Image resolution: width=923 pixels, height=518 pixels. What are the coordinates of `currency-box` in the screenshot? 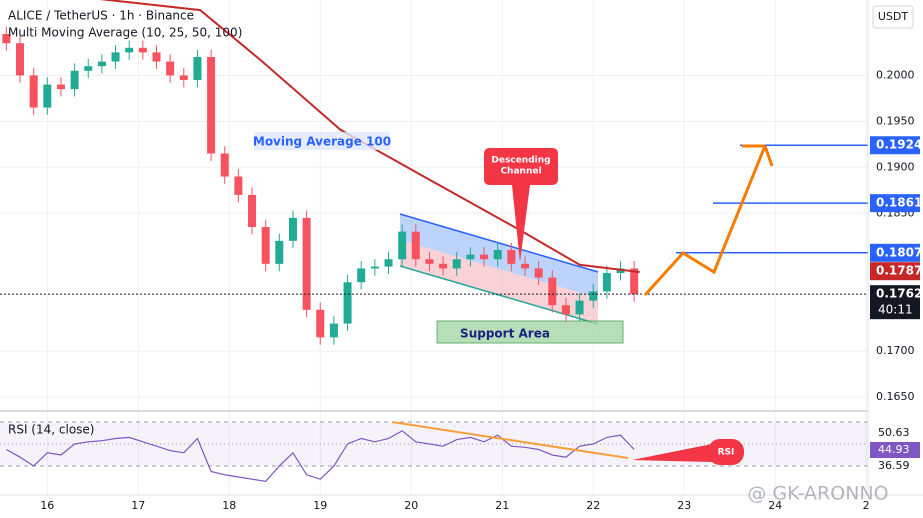 It's located at (893, 17).